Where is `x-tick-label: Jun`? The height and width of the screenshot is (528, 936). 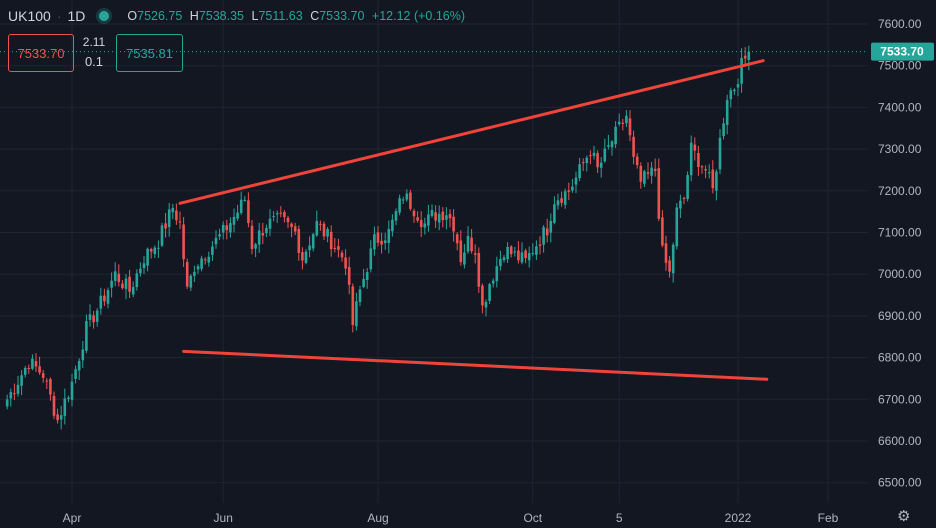 x-tick-label: Jun is located at coordinates (223, 518).